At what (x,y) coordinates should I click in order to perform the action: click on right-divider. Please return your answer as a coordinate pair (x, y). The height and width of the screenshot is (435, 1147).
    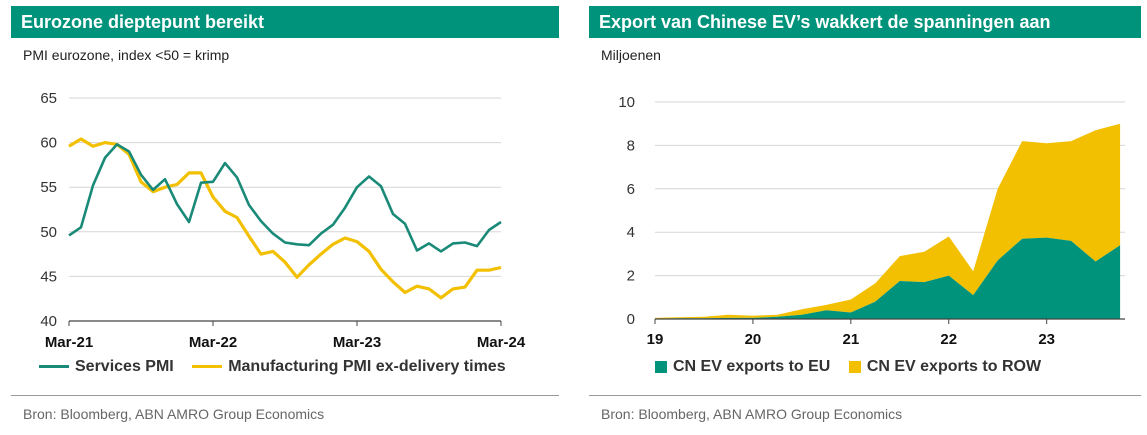
    Looking at the image, I should click on (865, 395).